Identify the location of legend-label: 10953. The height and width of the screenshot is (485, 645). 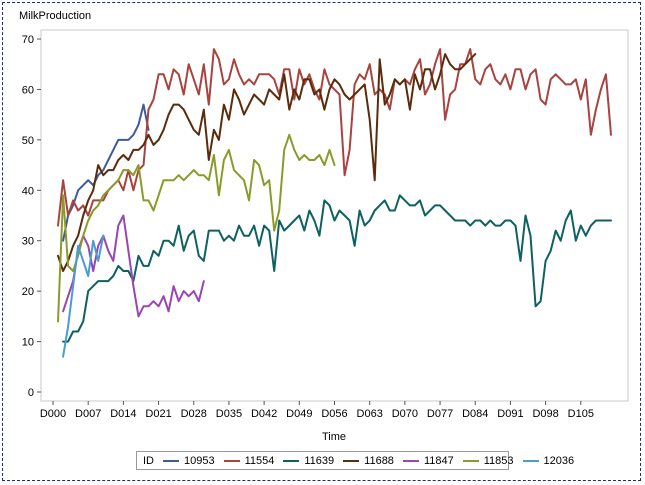
(199, 460).